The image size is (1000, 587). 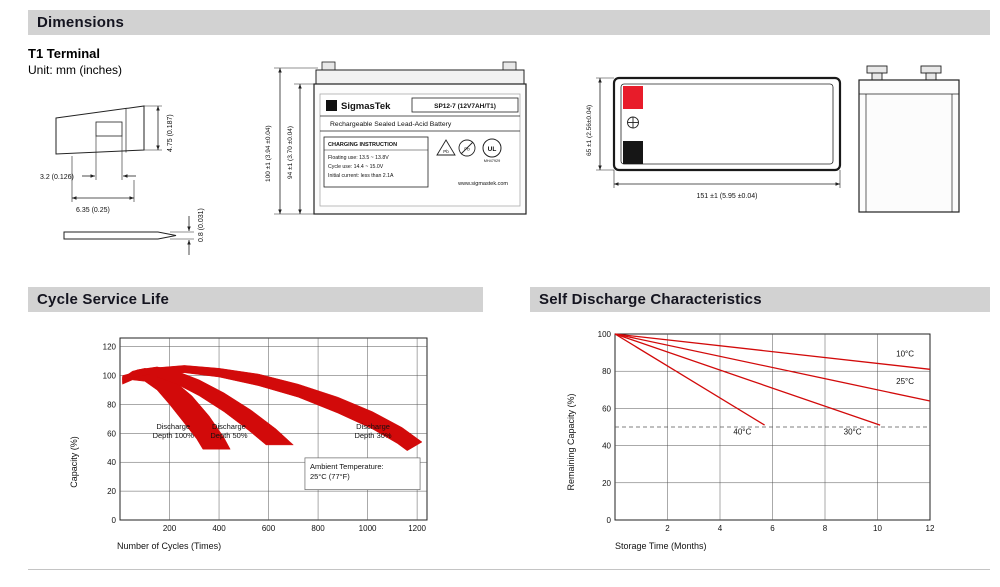 I want to click on x-tick-label: 12, so click(x=930, y=528).